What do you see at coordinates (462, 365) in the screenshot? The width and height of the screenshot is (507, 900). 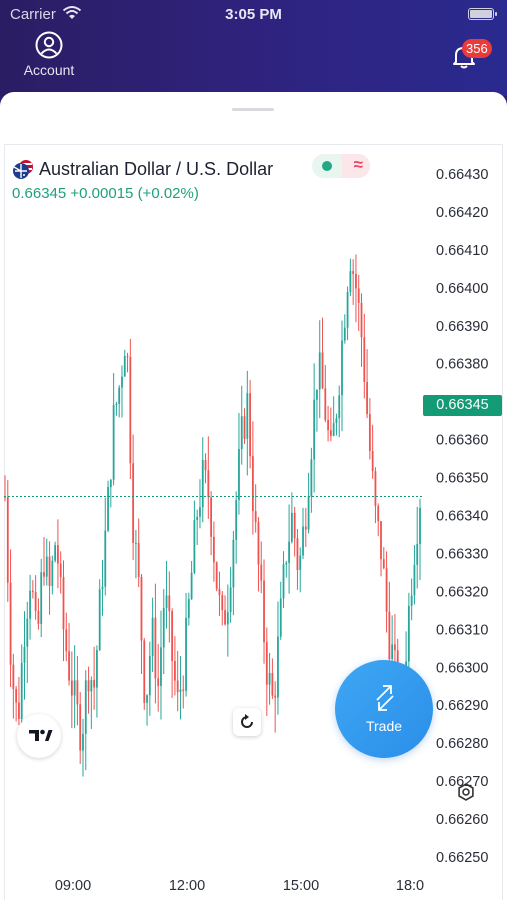 I see `y-tick-label: 0.66380` at bounding box center [462, 365].